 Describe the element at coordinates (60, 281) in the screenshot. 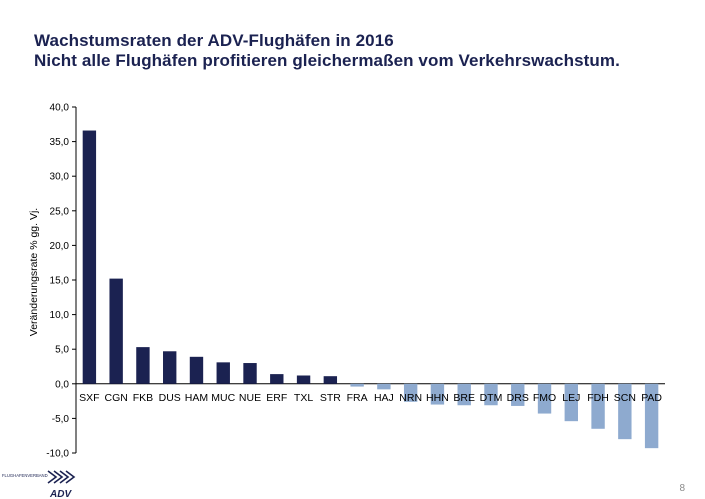

I see `y-tick-label: 15,0` at that location.